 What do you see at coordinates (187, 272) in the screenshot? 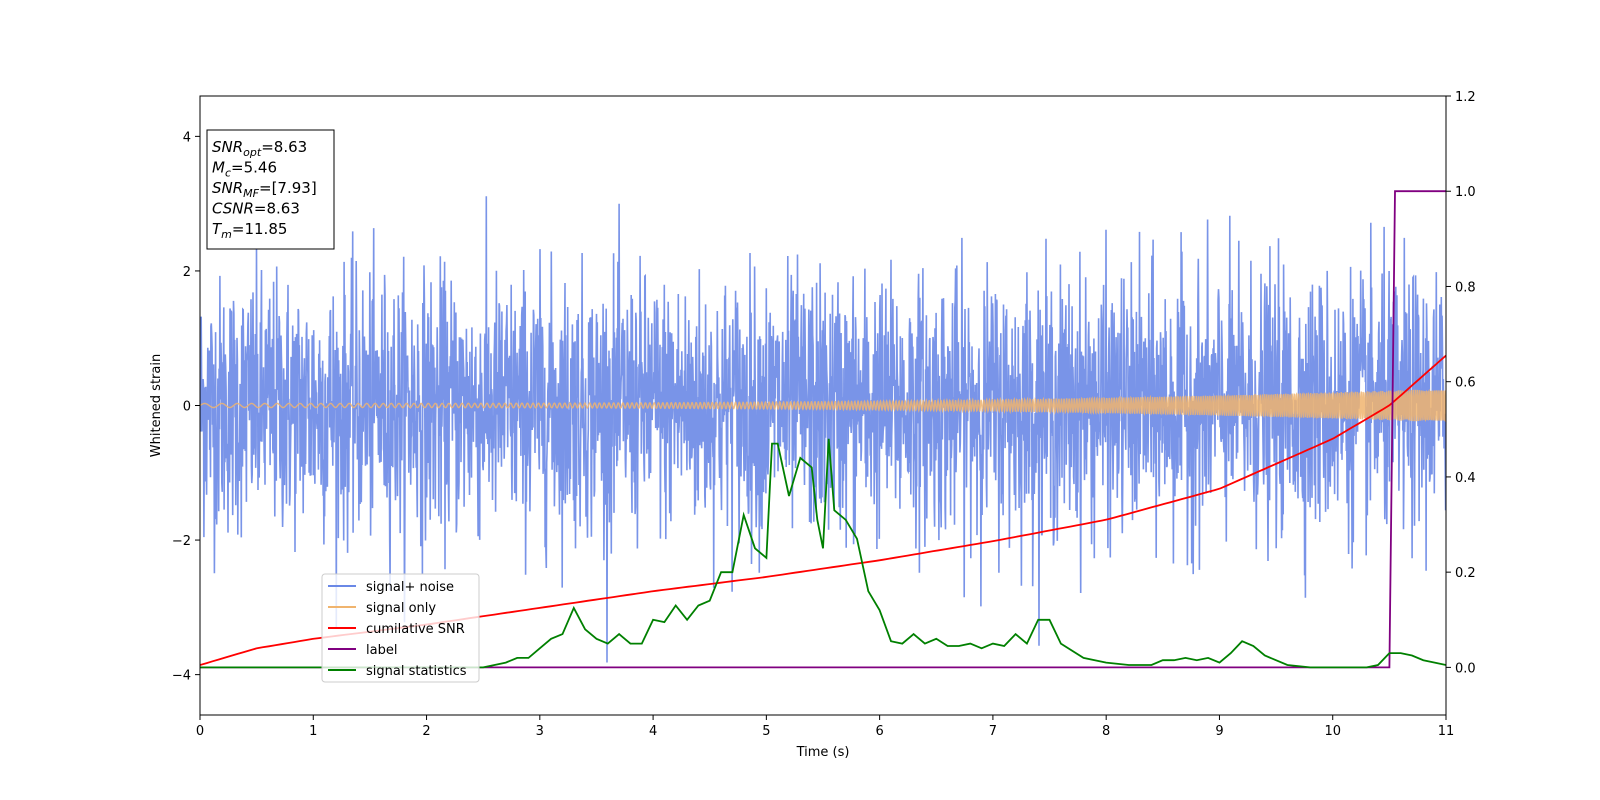
I see `y-tick-label: 2` at bounding box center [187, 272].